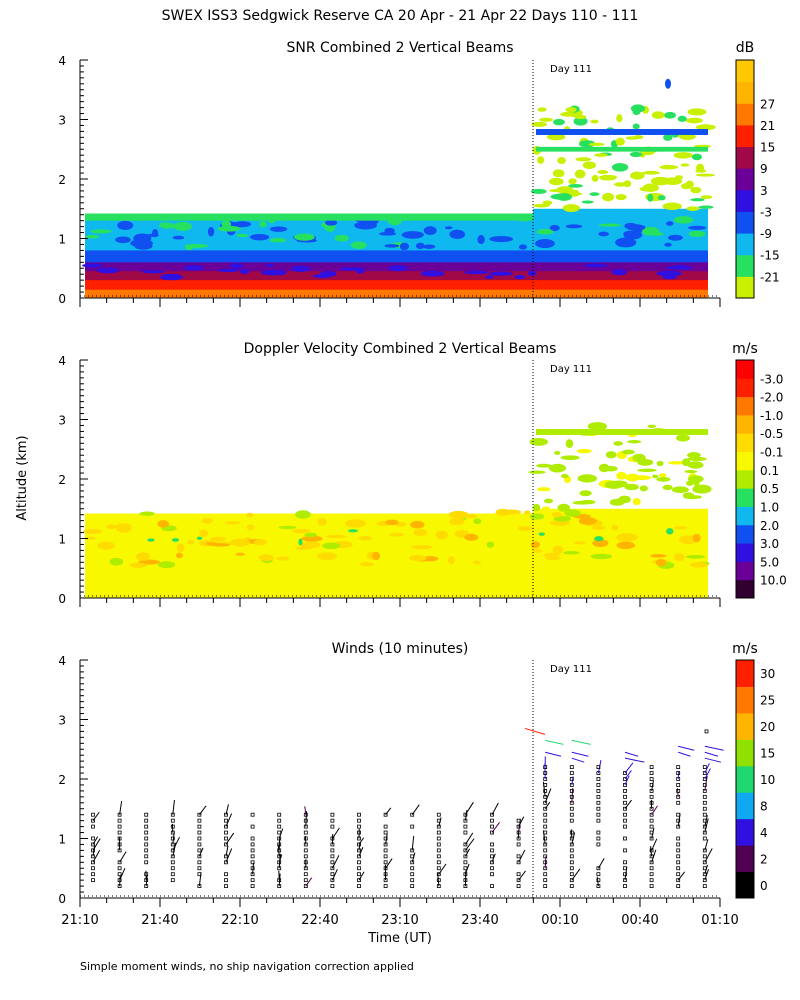  What do you see at coordinates (767, 674) in the screenshot?
I see `colorbar-label: 30` at bounding box center [767, 674].